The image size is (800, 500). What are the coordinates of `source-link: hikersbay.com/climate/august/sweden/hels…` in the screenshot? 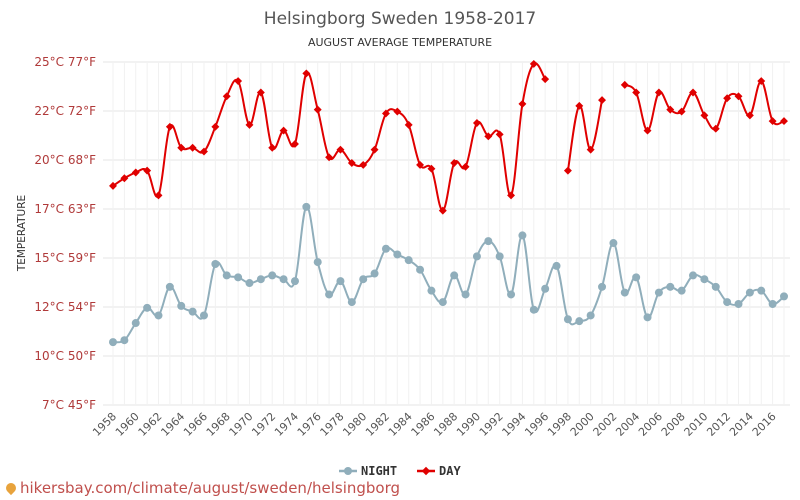 It's located at (202, 488).